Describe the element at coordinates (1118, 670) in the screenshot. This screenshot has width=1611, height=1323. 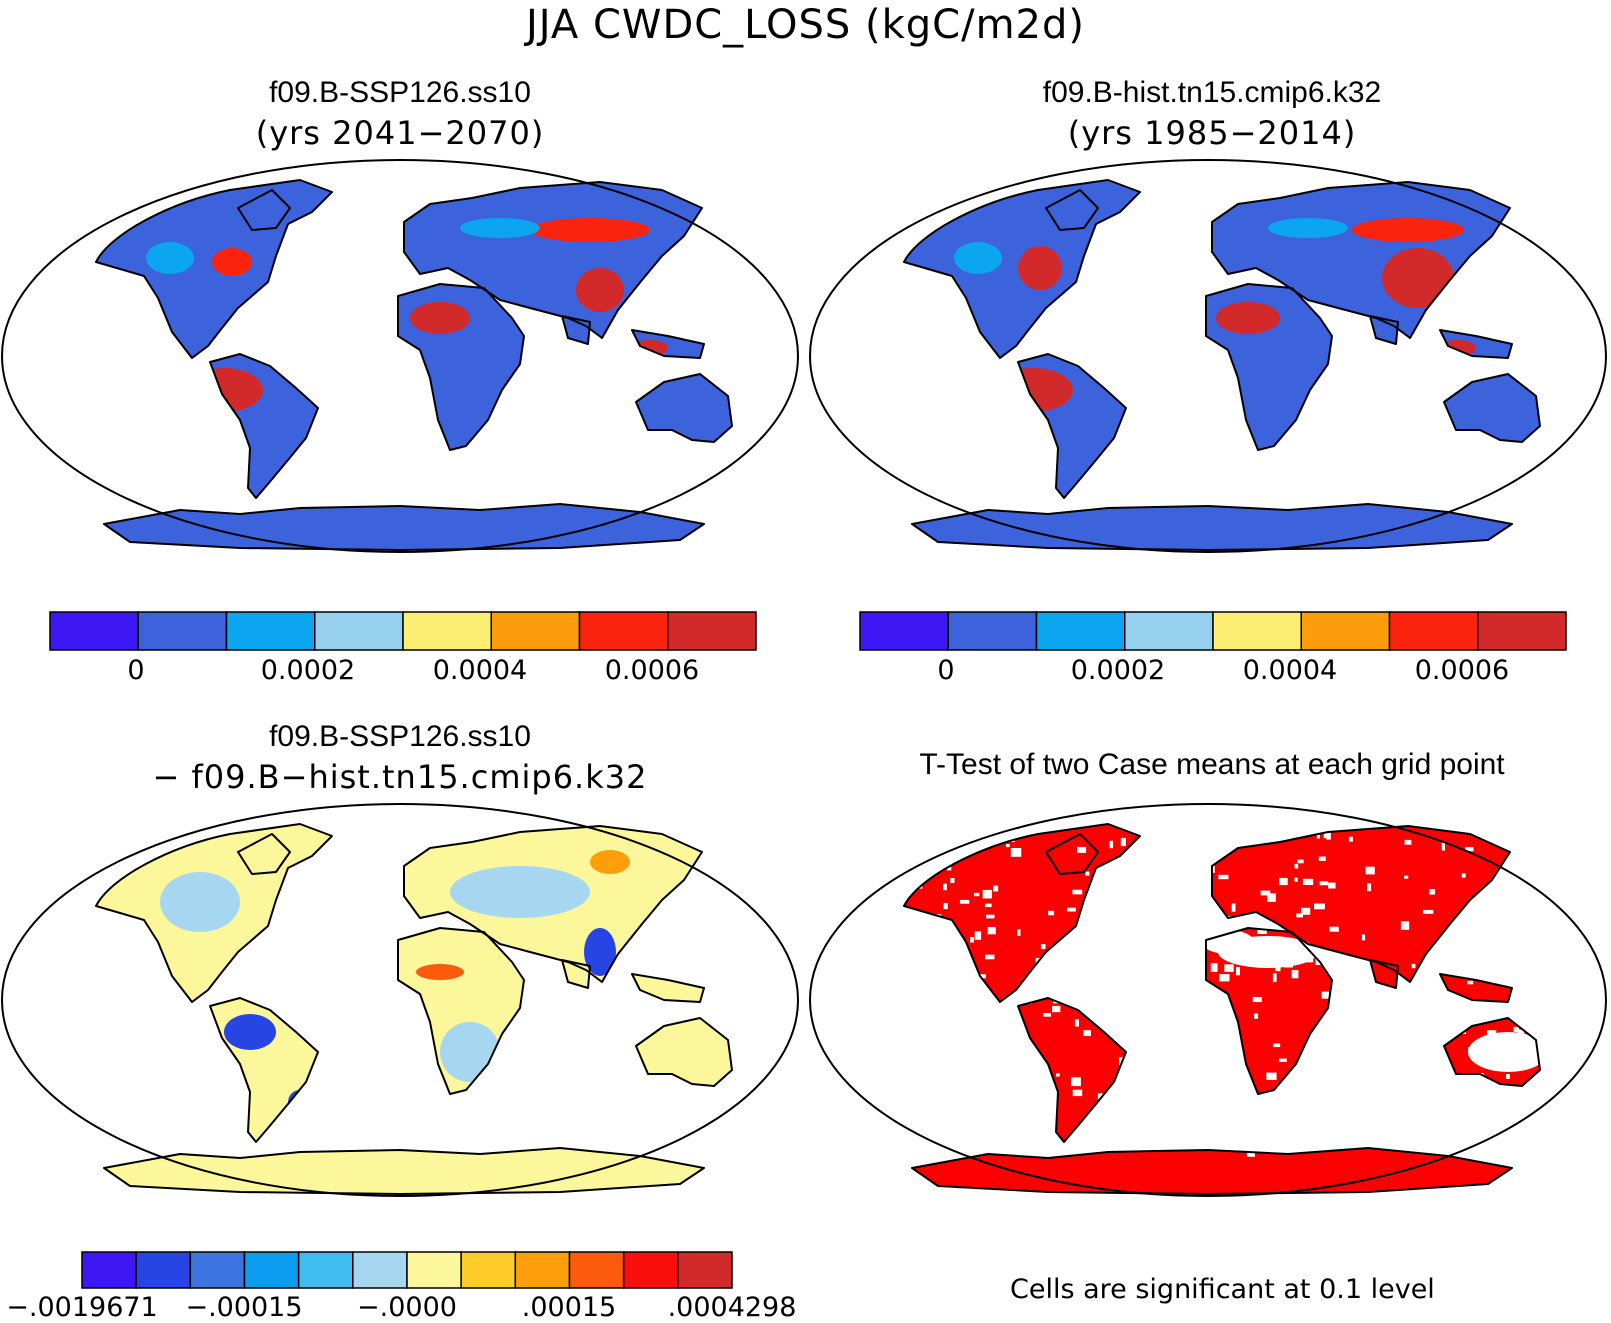
I see `cbar-tr-tick-1: 0.0002` at that location.